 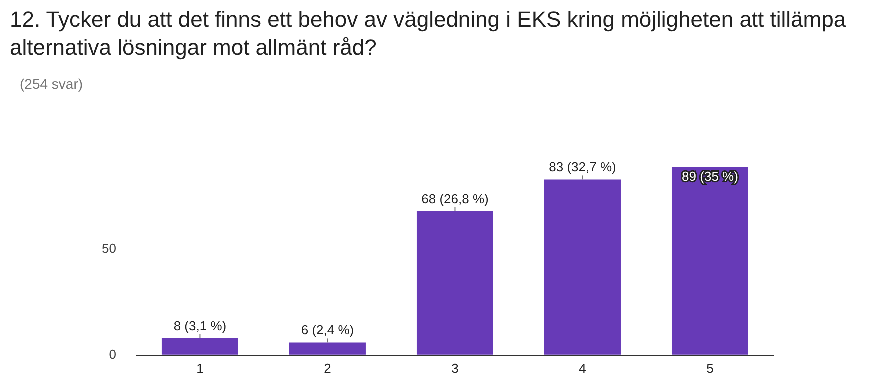 What do you see at coordinates (109, 248) in the screenshot?
I see `y-tick-label: 50` at bounding box center [109, 248].